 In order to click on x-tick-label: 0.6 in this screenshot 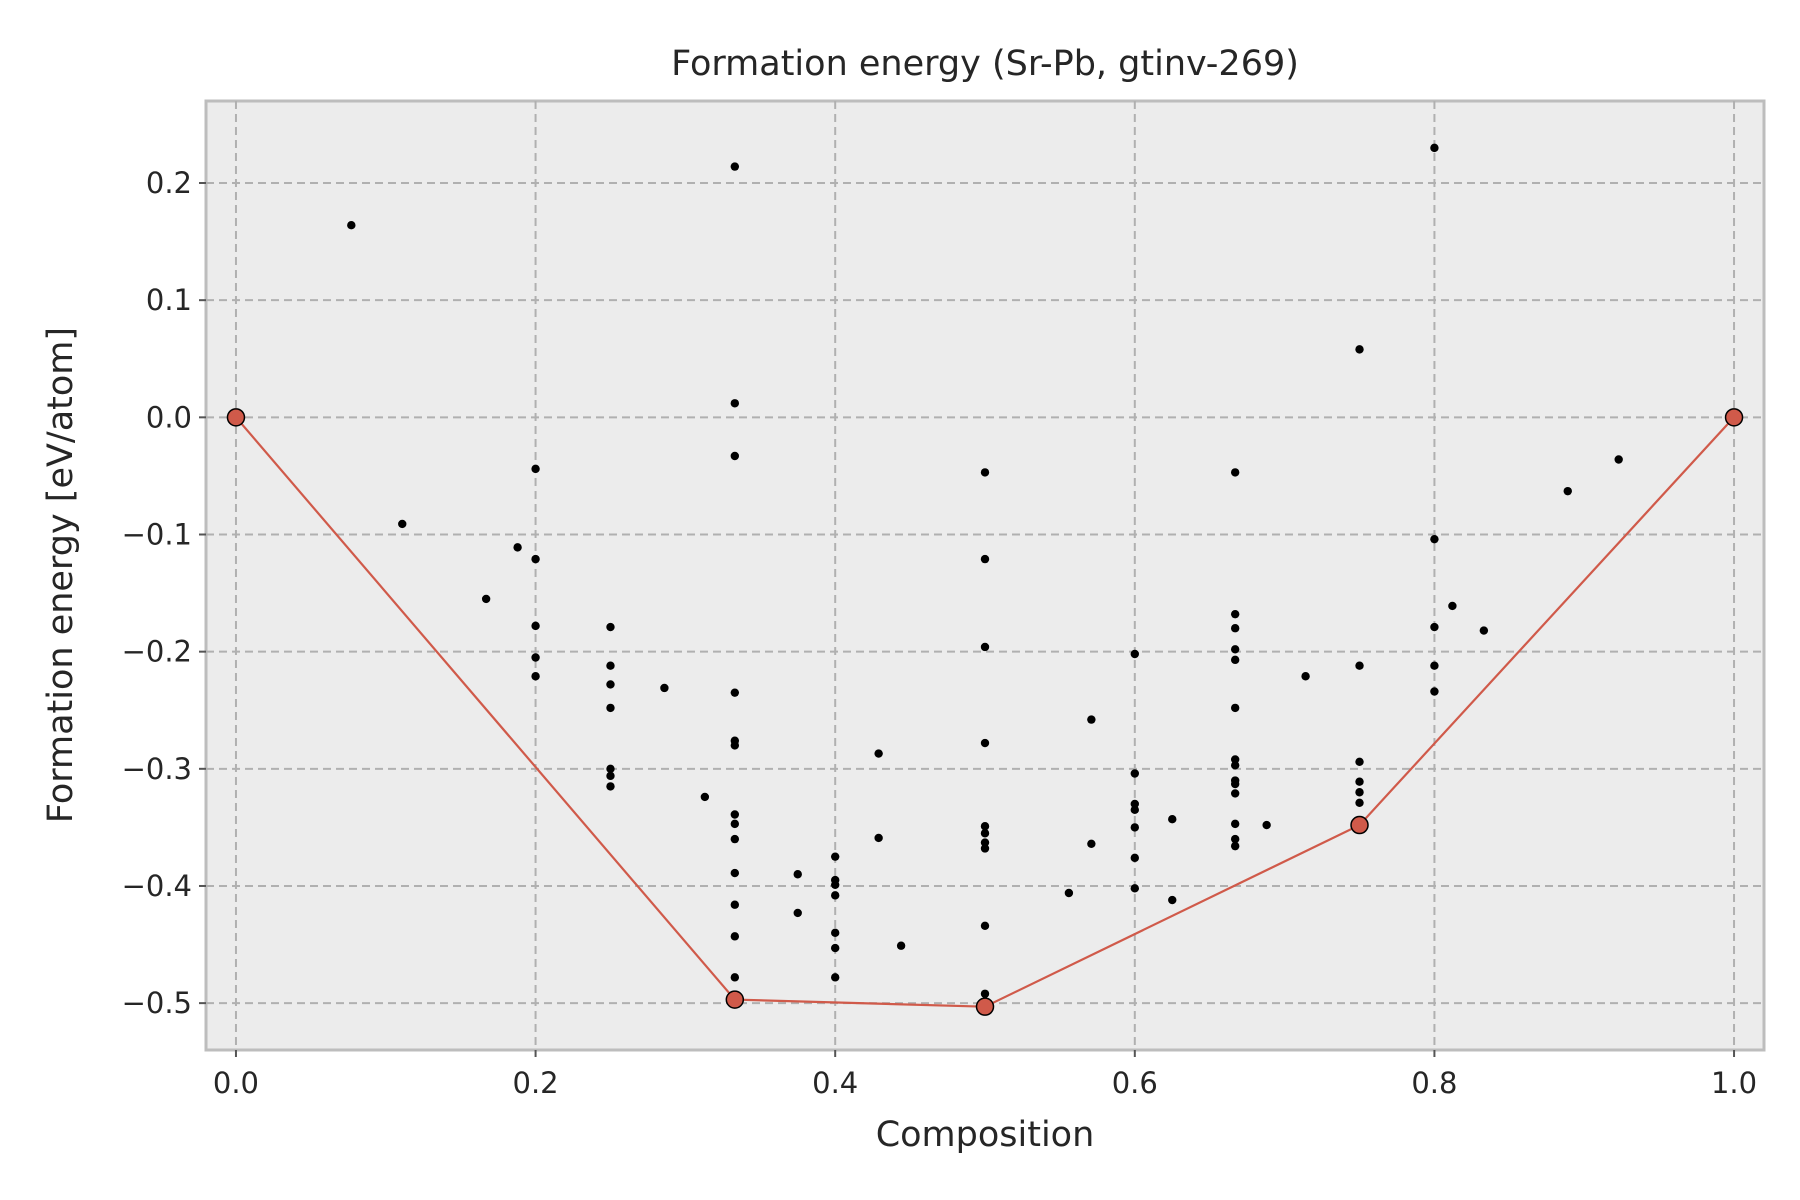, I will do `click(1135, 1083)`.